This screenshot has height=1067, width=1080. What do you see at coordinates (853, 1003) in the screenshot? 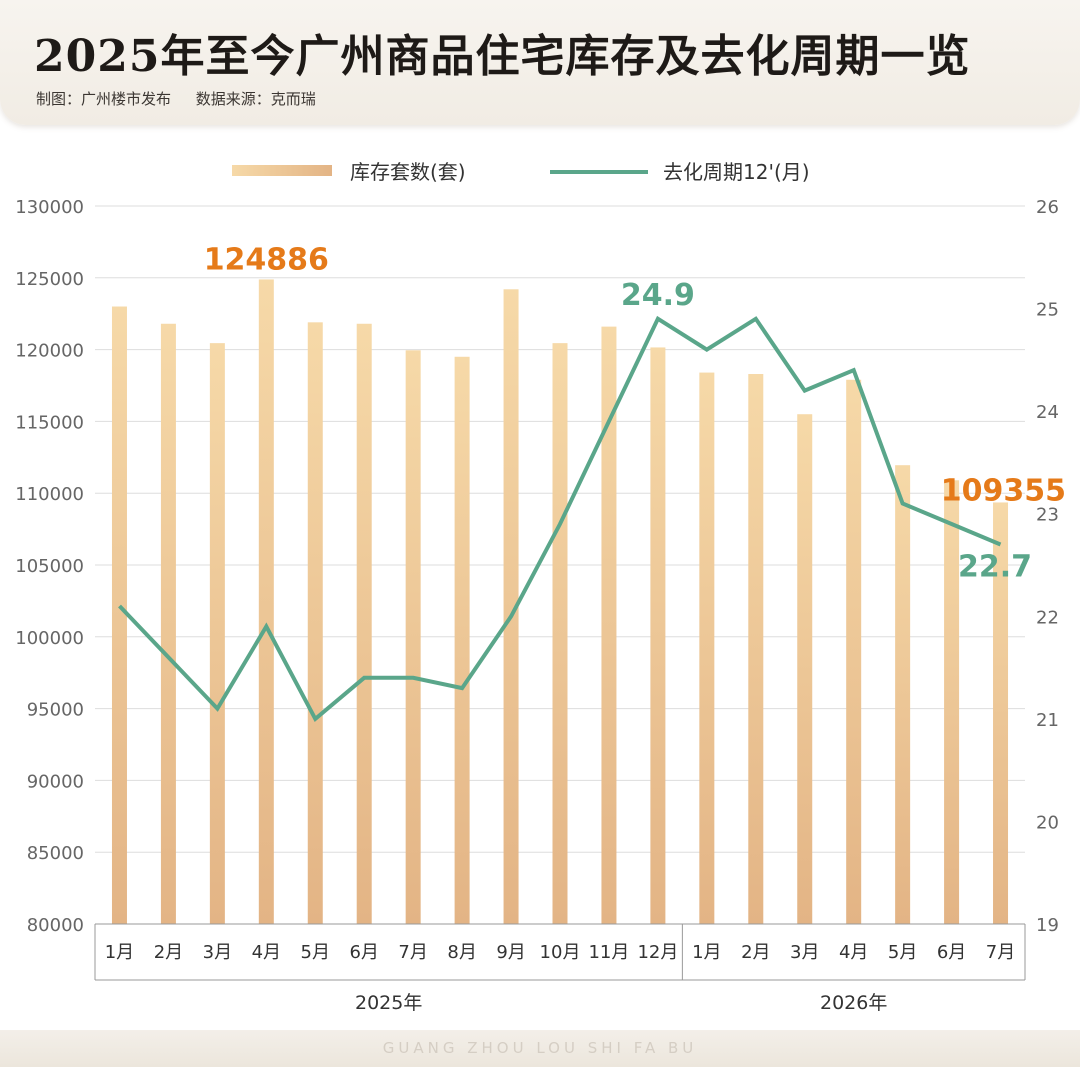
I see `x-axis-group-label: 2026年` at bounding box center [853, 1003].